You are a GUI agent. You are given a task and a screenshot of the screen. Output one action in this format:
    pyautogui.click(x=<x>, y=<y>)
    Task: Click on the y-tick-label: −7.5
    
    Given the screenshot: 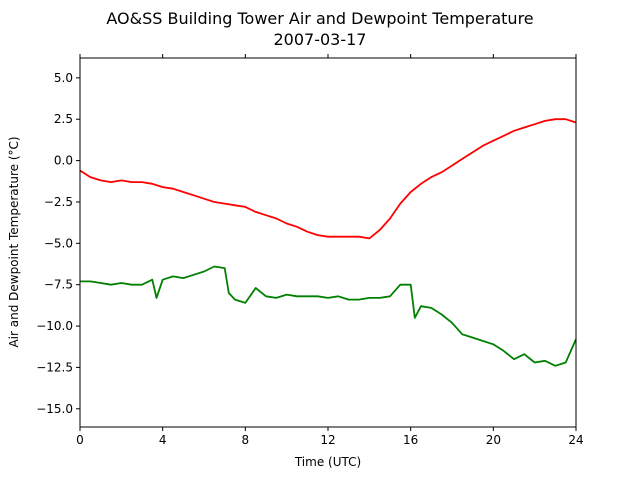 What is the action you would take?
    pyautogui.click(x=58, y=285)
    